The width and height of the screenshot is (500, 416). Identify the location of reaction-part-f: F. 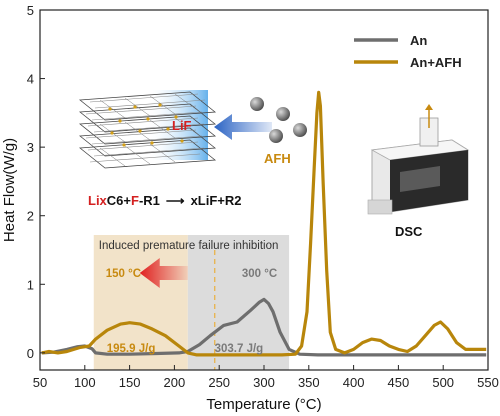
(135, 200).